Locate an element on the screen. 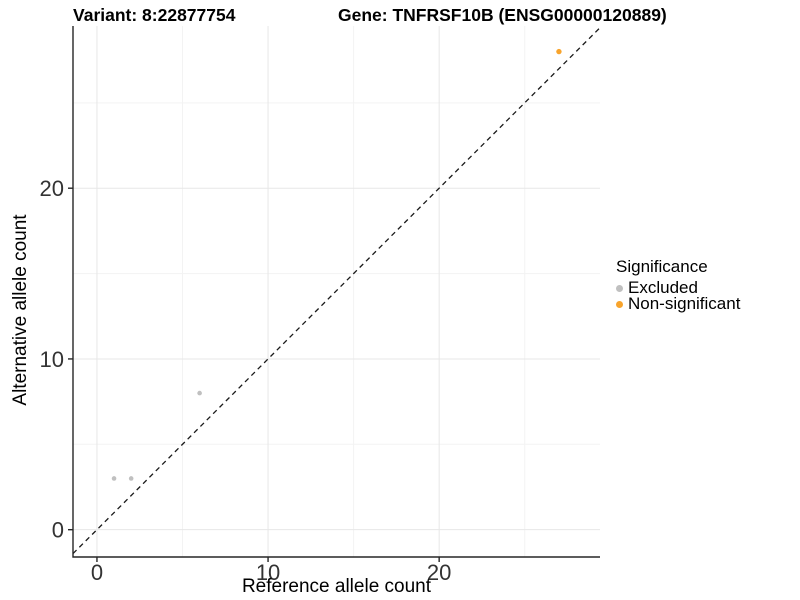  legend-item-label: Excluded is located at coordinates (663, 287).